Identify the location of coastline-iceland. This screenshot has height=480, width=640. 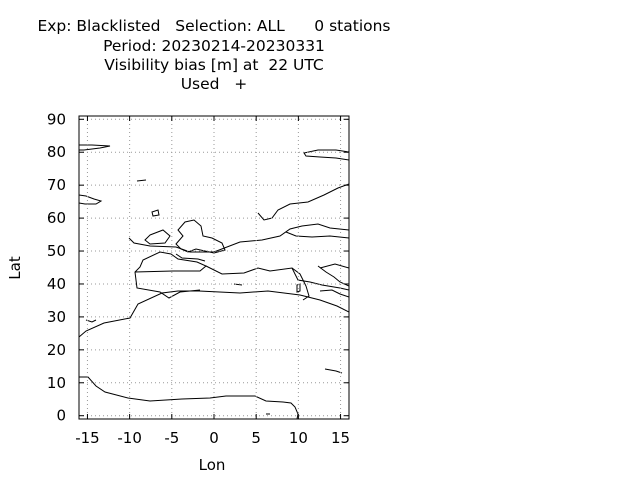
(91, 199).